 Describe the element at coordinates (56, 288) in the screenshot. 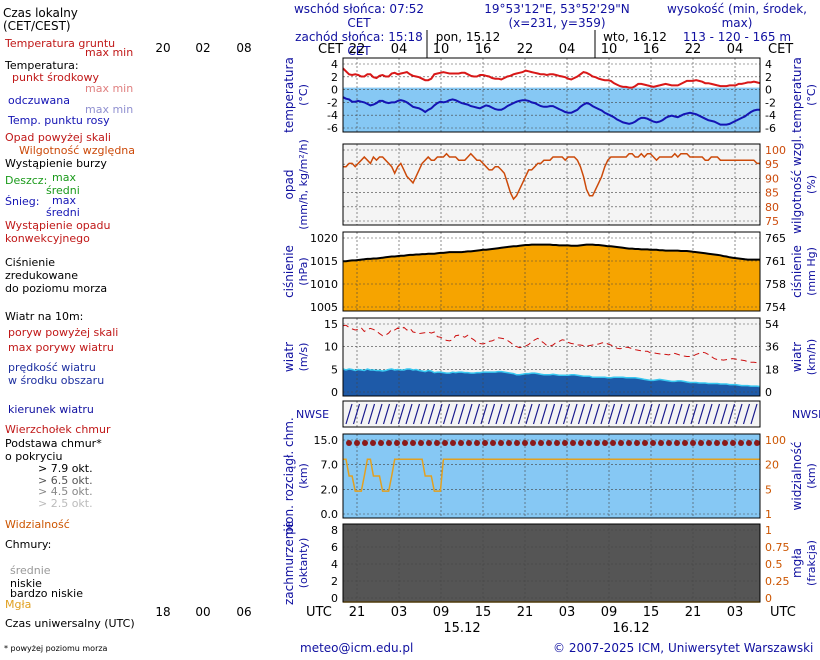

I see `legend-text: do poziomu morza` at that location.